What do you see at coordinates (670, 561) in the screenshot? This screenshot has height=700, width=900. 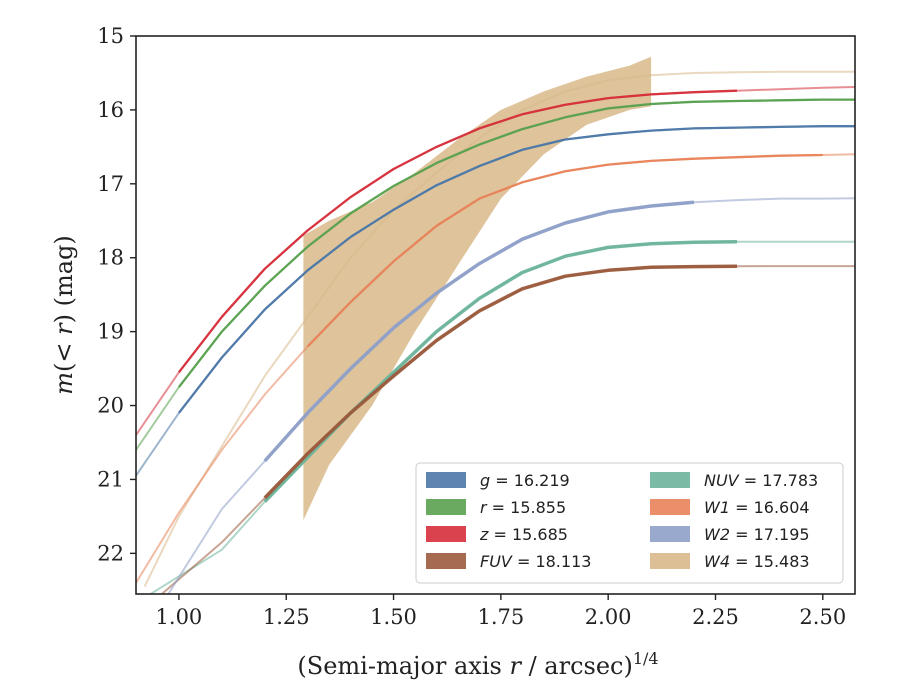 I see `legend-swatch-w4` at bounding box center [670, 561].